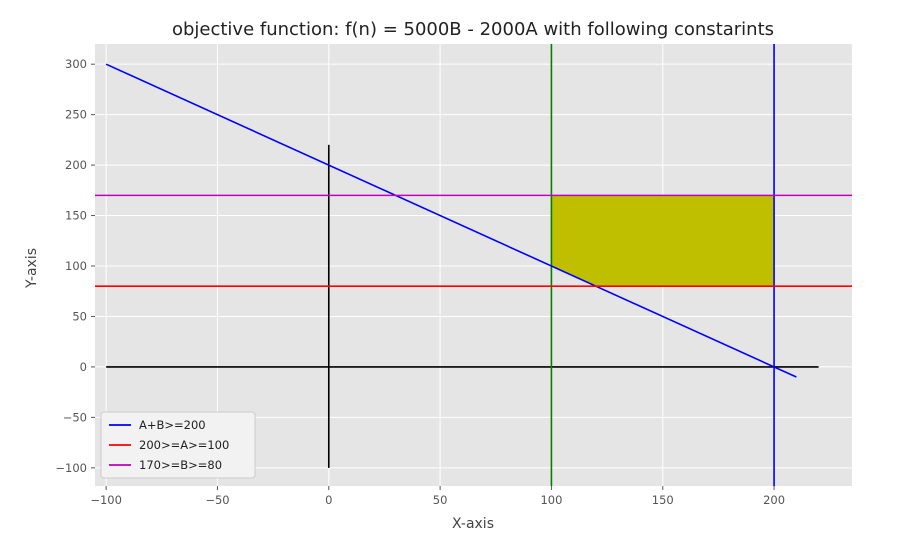  What do you see at coordinates (180, 465) in the screenshot?
I see `legend-label: 170>=B>=80` at bounding box center [180, 465].